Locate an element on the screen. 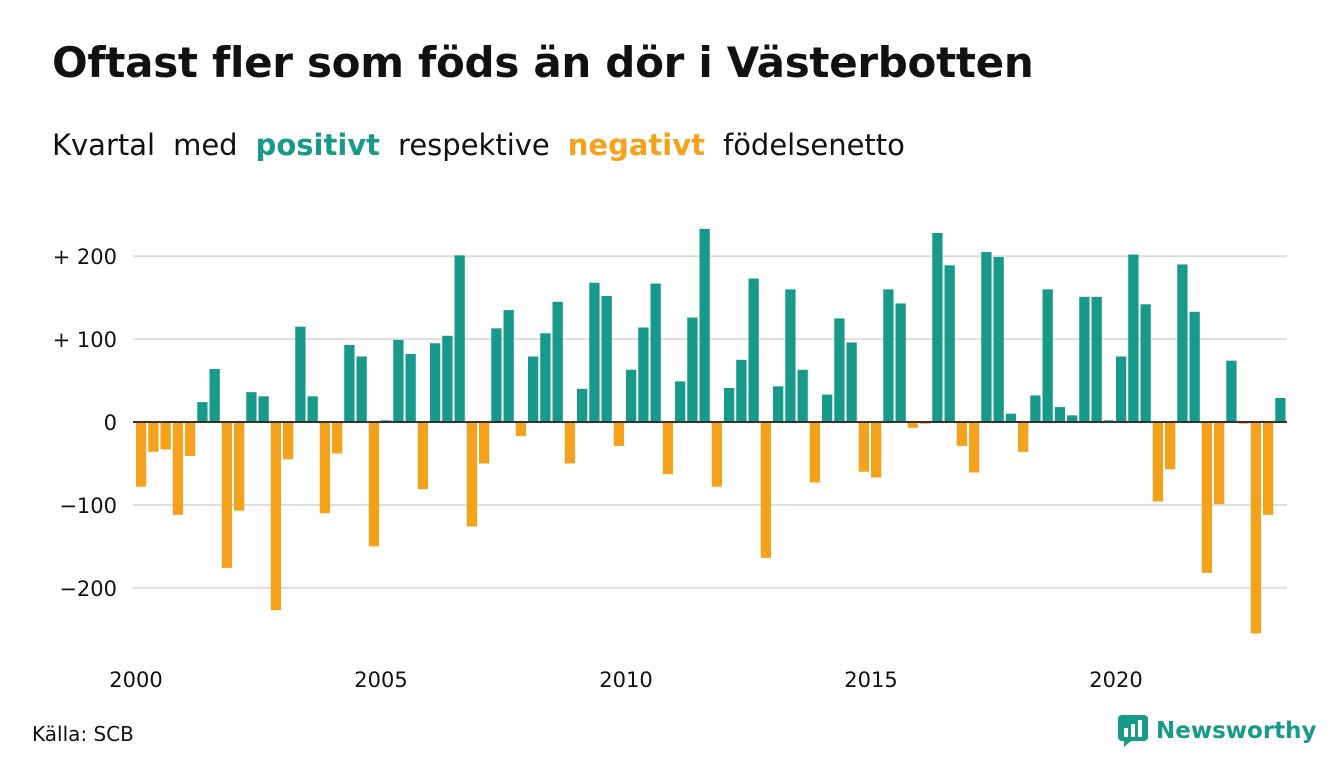  y-axis-labels: + 200 + 100 0 −100 −200 is located at coordinates (85, 423).